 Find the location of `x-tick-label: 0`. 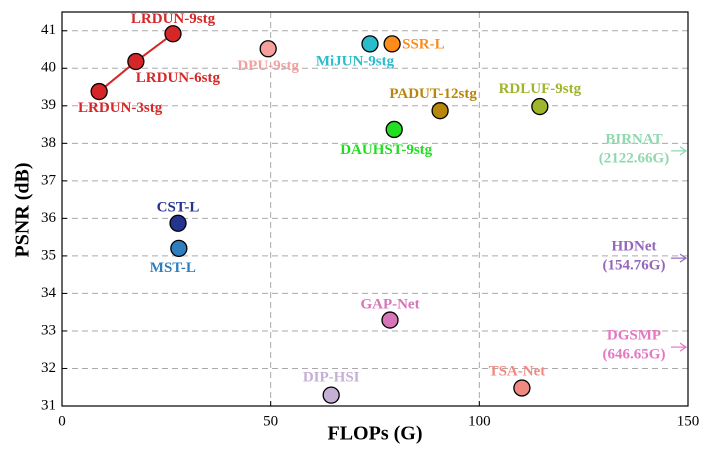

x-tick-label: 0 is located at coordinates (62, 421).